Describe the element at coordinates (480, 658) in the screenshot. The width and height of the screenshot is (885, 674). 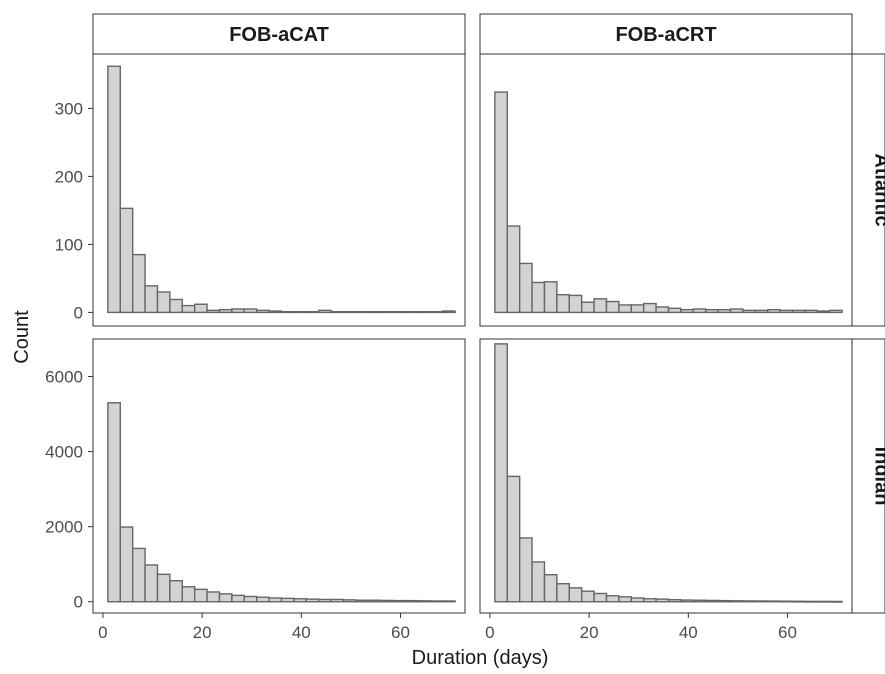
I see `x-axis-title: Duration (days)` at that location.